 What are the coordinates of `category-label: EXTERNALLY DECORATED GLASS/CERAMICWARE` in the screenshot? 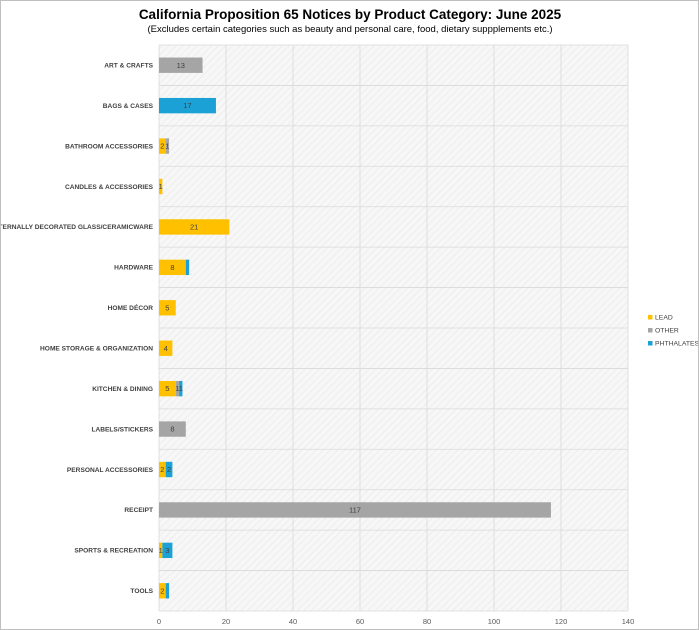 It's located at (77, 227).